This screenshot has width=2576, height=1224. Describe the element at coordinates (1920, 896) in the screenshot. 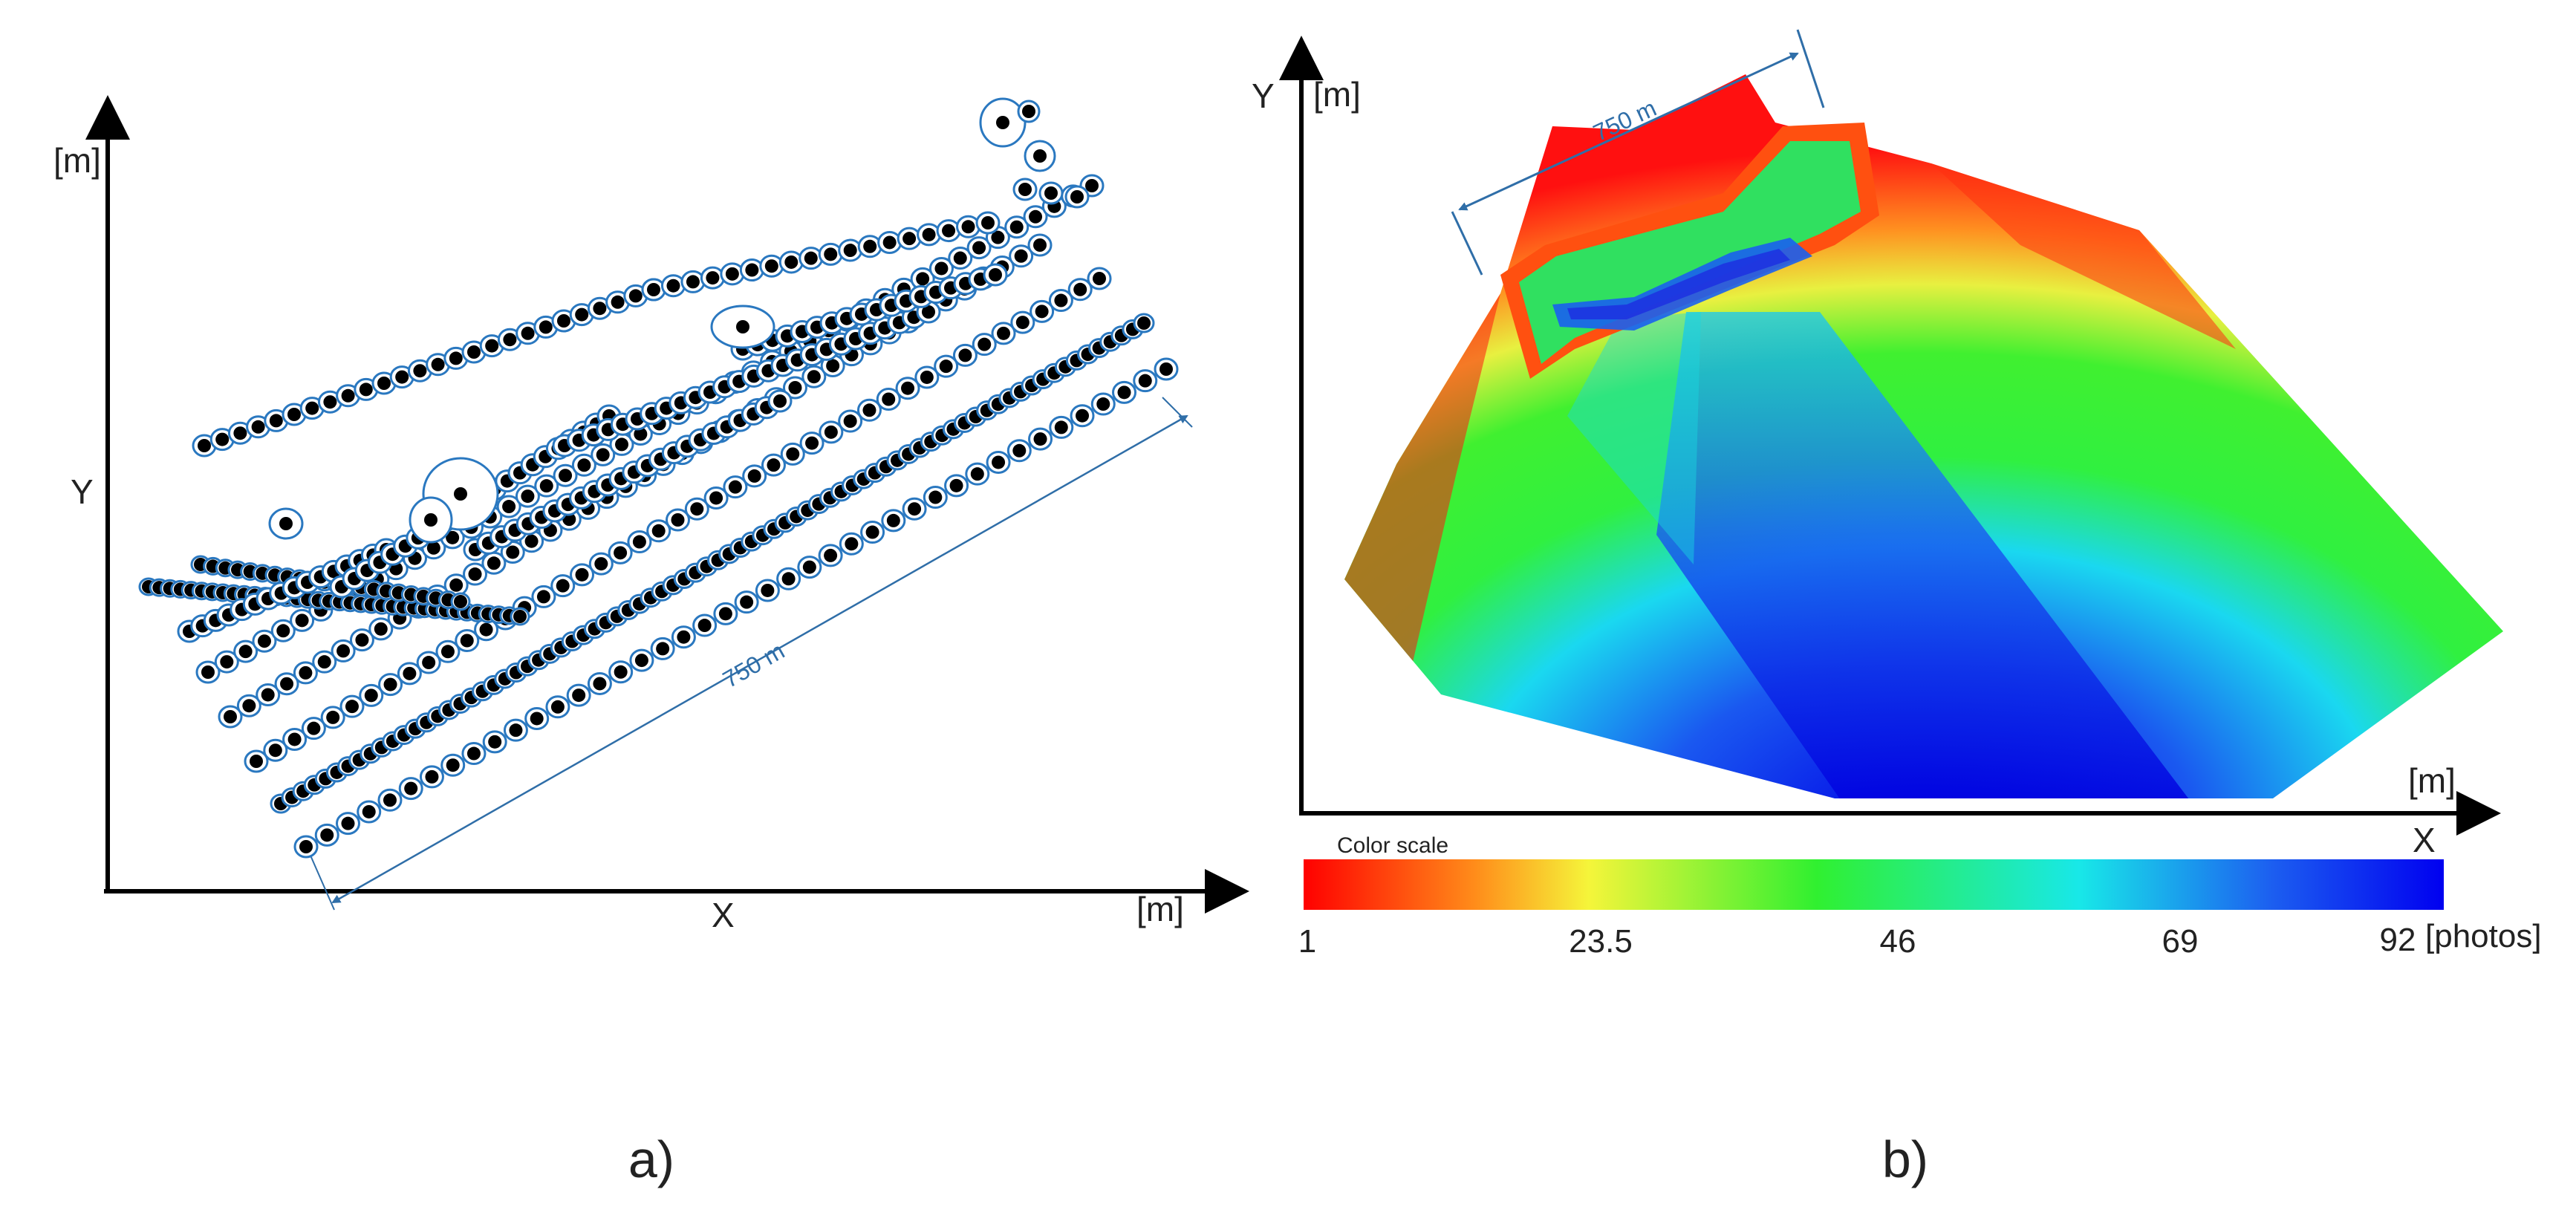

I see `color-scale: Color scale 1 23.5 46 69 92 [photos]` at that location.